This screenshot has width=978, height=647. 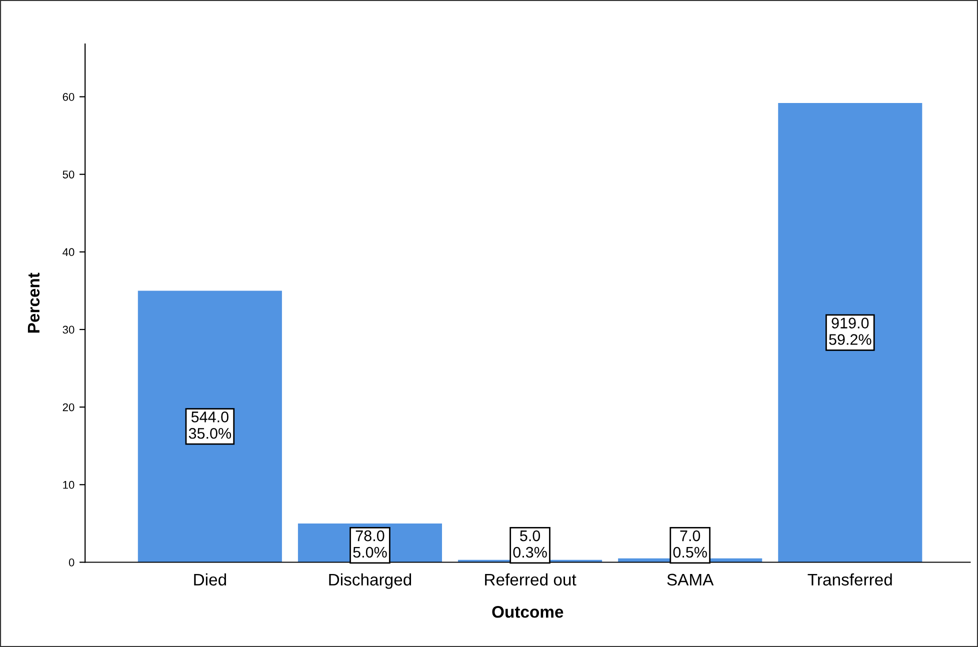 I want to click on y-tick-label: 30, so click(x=68, y=330).